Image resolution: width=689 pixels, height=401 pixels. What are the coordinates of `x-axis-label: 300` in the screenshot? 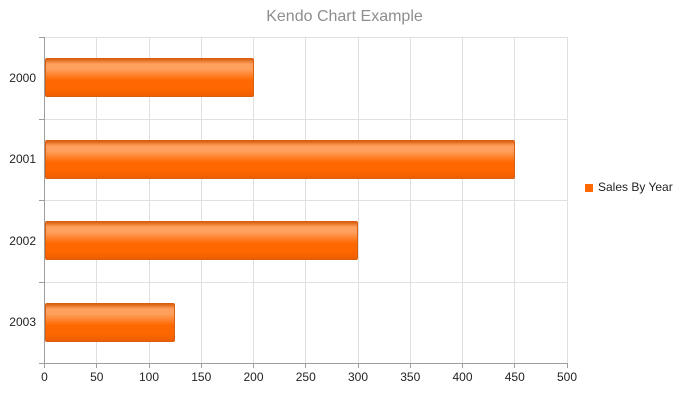 It's located at (358, 377).